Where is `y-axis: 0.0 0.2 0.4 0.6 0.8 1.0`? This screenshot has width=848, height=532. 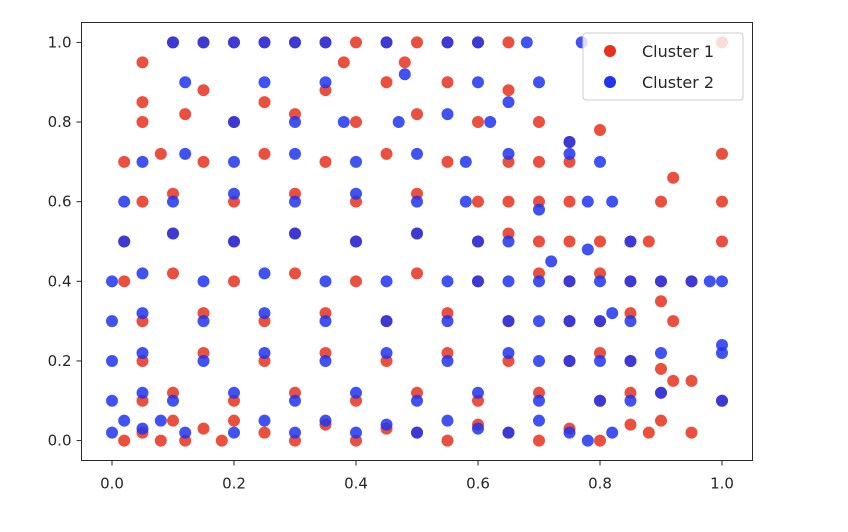
y-axis: 0.0 0.2 0.4 0.6 0.8 1.0 is located at coordinates (65, 241).